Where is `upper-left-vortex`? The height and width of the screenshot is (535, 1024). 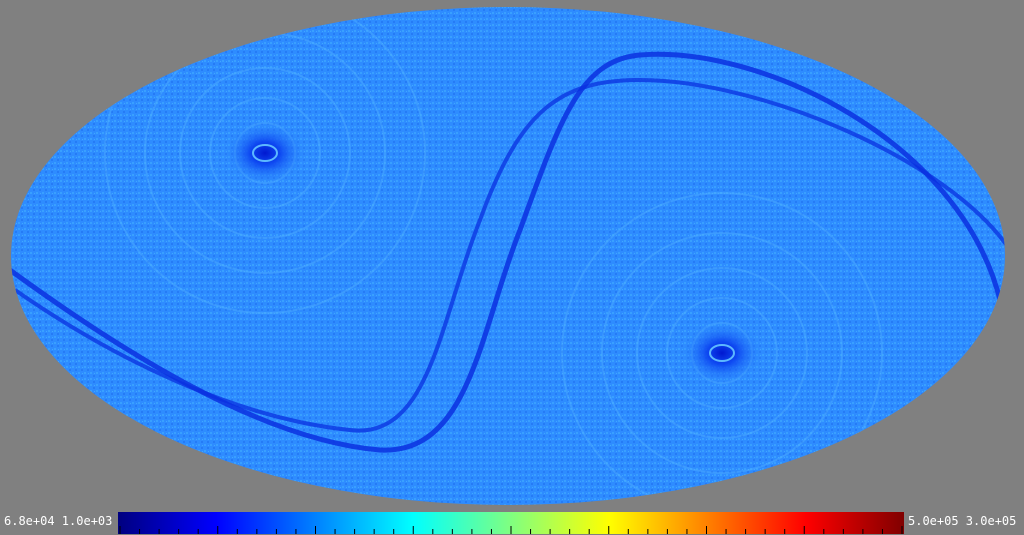
upper-left-vortex is located at coordinates (265, 153).